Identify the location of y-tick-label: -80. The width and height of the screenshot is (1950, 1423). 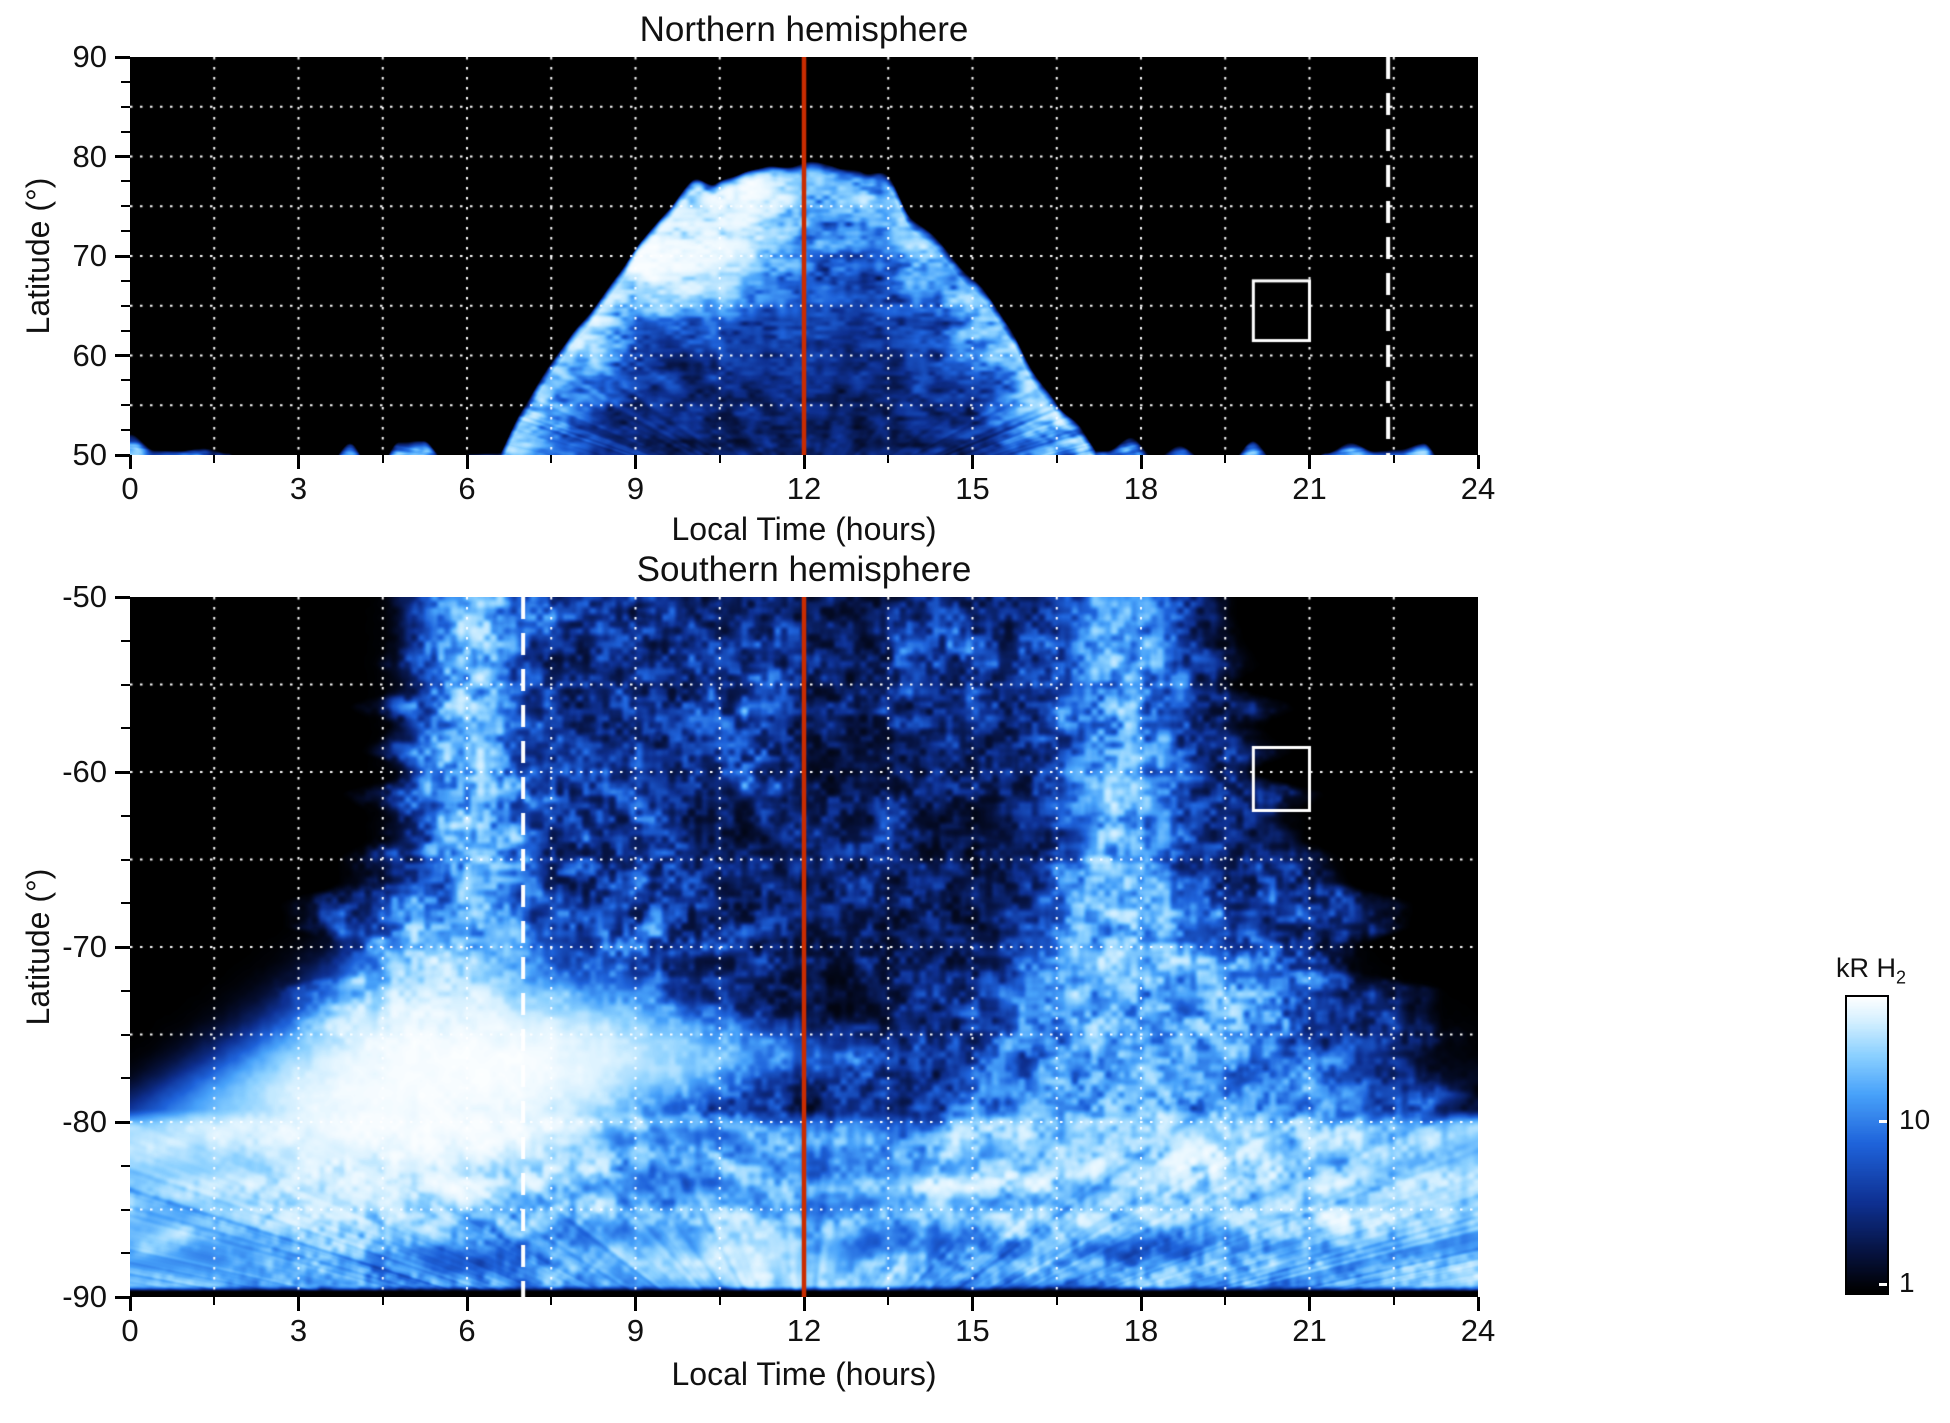
(84, 1121).